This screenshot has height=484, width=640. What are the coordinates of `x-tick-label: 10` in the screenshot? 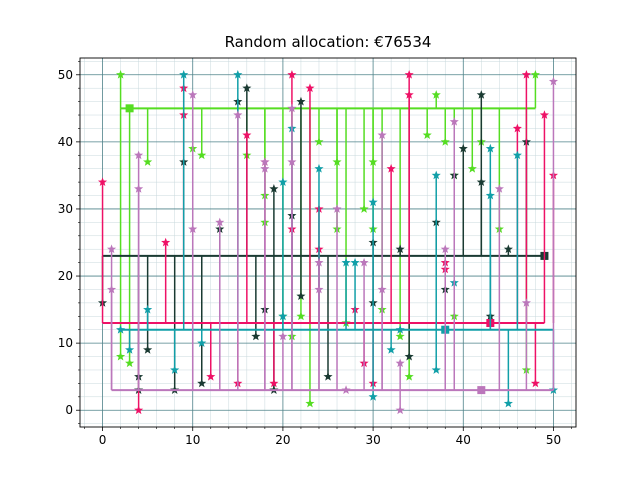 It's located at (192, 440).